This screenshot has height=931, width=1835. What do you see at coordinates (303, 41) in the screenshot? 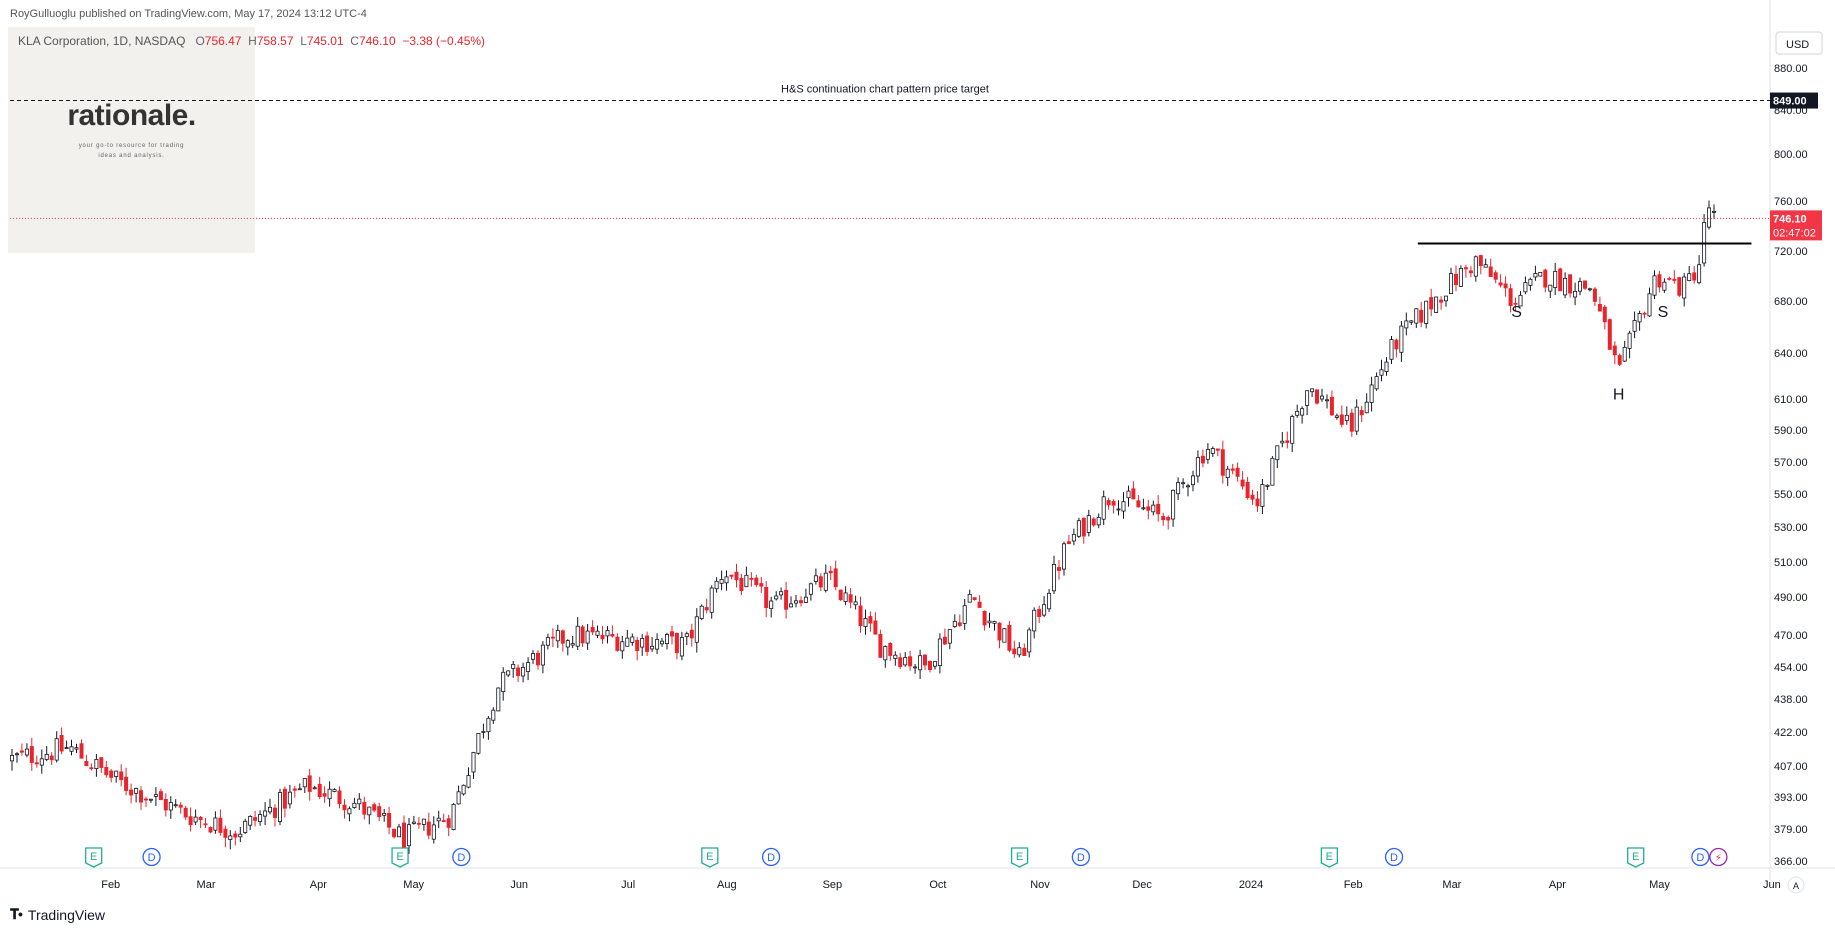
I see `low-label: L` at bounding box center [303, 41].